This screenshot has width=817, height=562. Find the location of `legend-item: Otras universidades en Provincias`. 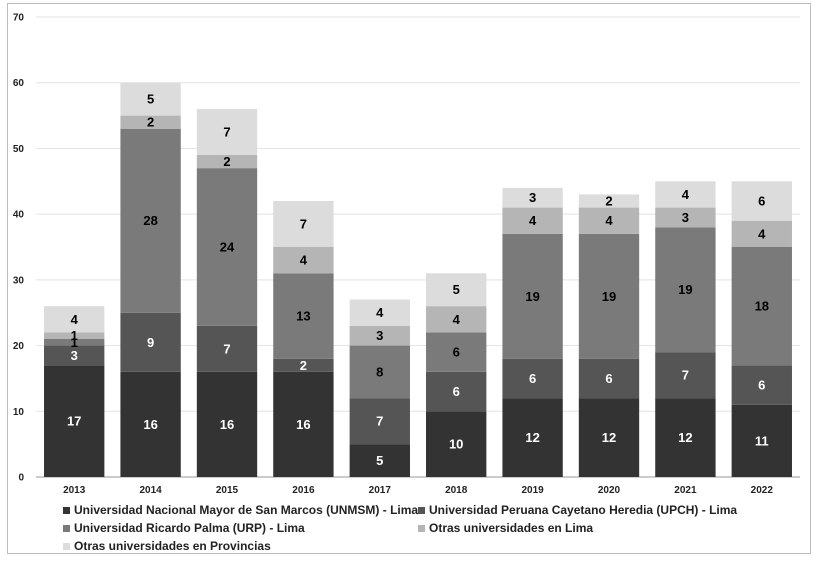

legend-item: Otras universidades en Provincias is located at coordinates (167, 546).